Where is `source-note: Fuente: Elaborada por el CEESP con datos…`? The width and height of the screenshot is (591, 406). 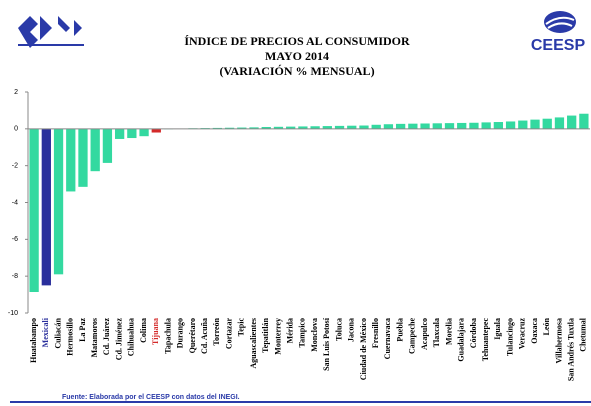 source-note: Fuente: Elaborada por el CEESP con datos… is located at coordinates (151, 397).